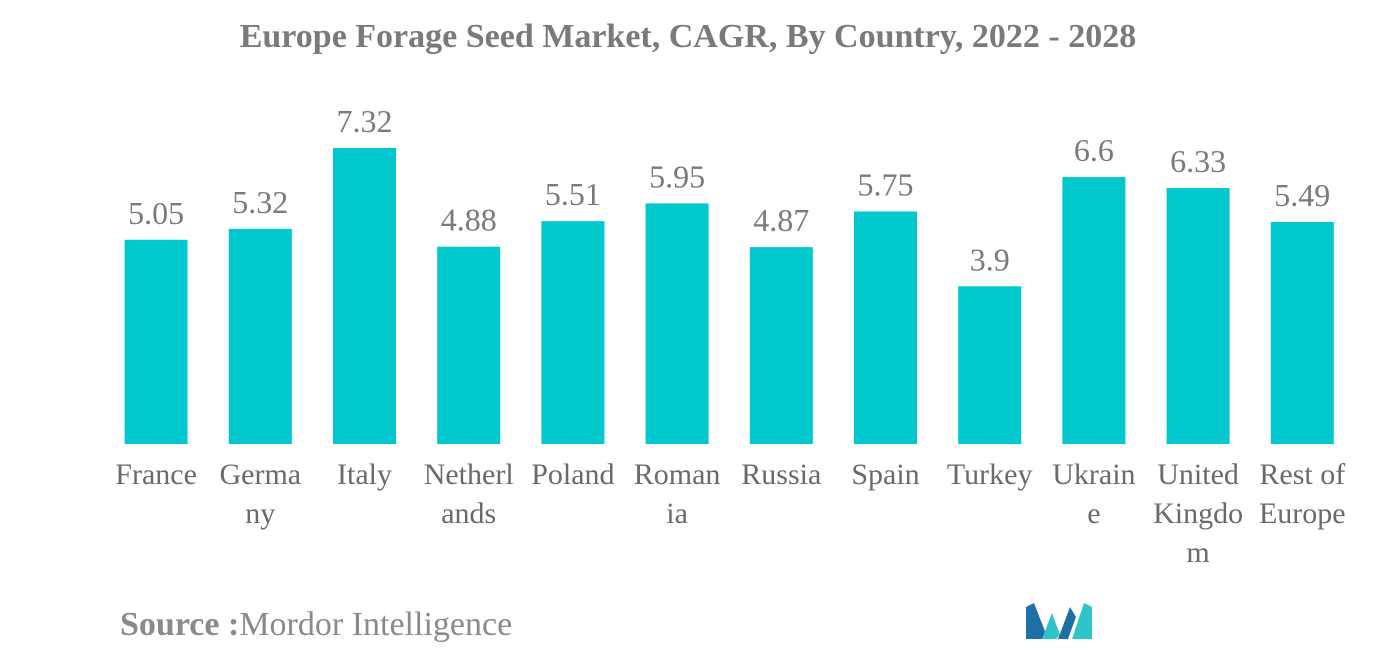 This screenshot has height=665, width=1376. I want to click on data-label: 5.32, so click(260, 202).